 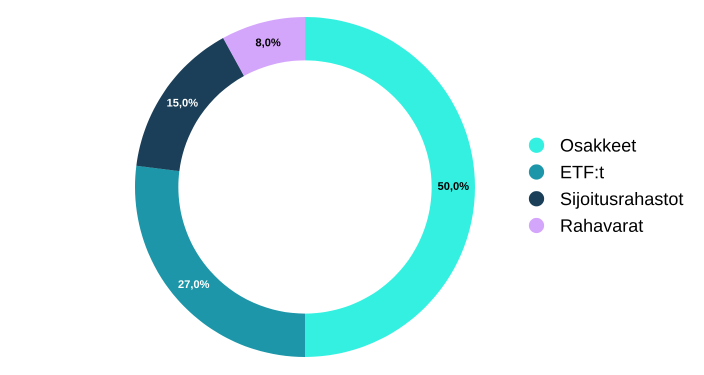 What do you see at coordinates (582, 172) in the screenshot?
I see `legend-label: ETF:t` at bounding box center [582, 172].